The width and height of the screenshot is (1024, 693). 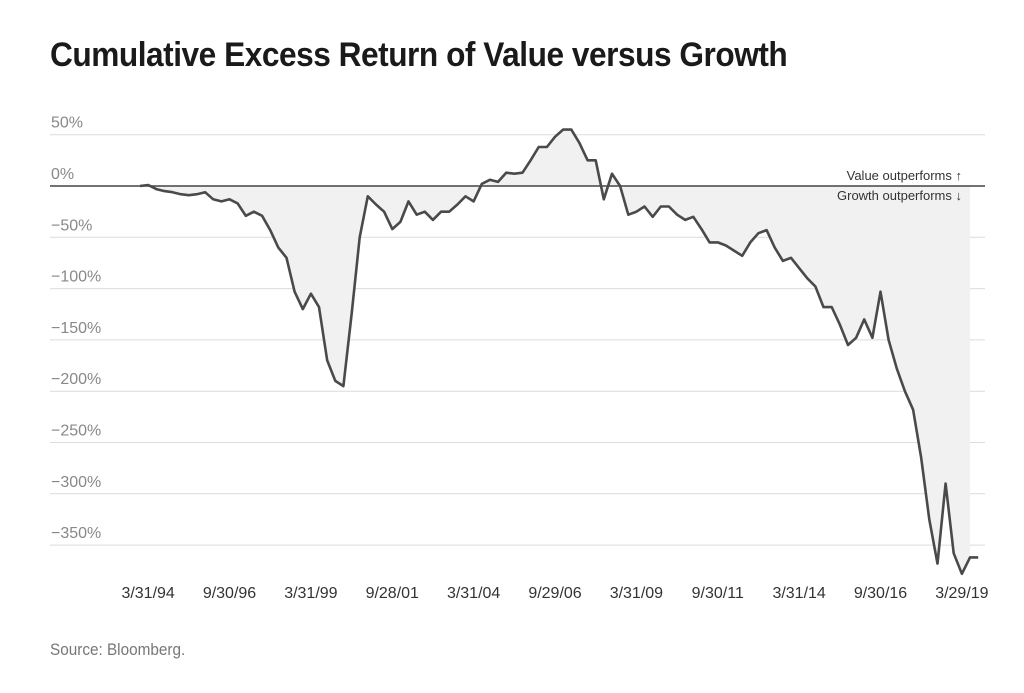 I want to click on x-tick-label: 3/31/94, so click(x=147, y=593).